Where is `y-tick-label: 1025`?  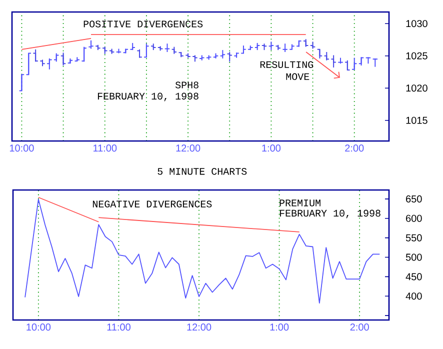 y-tick-label: 1025 is located at coordinates (417, 56).